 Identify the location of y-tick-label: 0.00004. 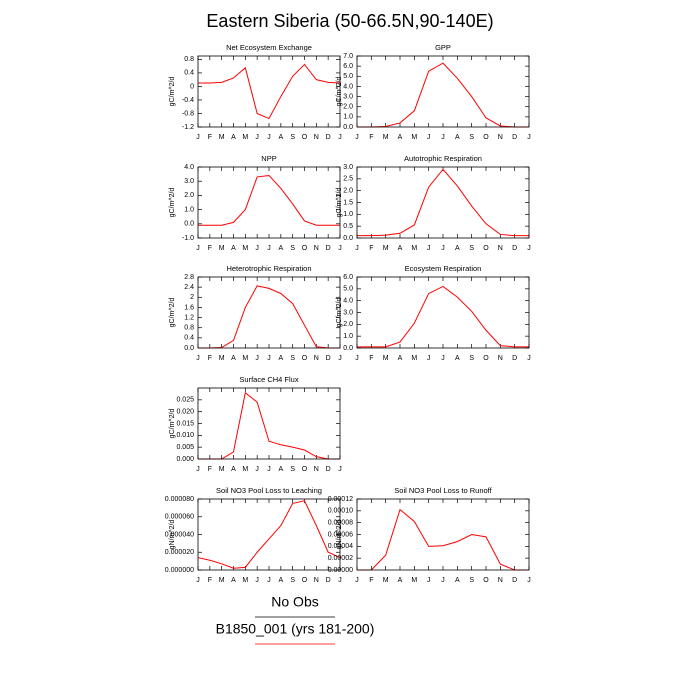
(340, 546).